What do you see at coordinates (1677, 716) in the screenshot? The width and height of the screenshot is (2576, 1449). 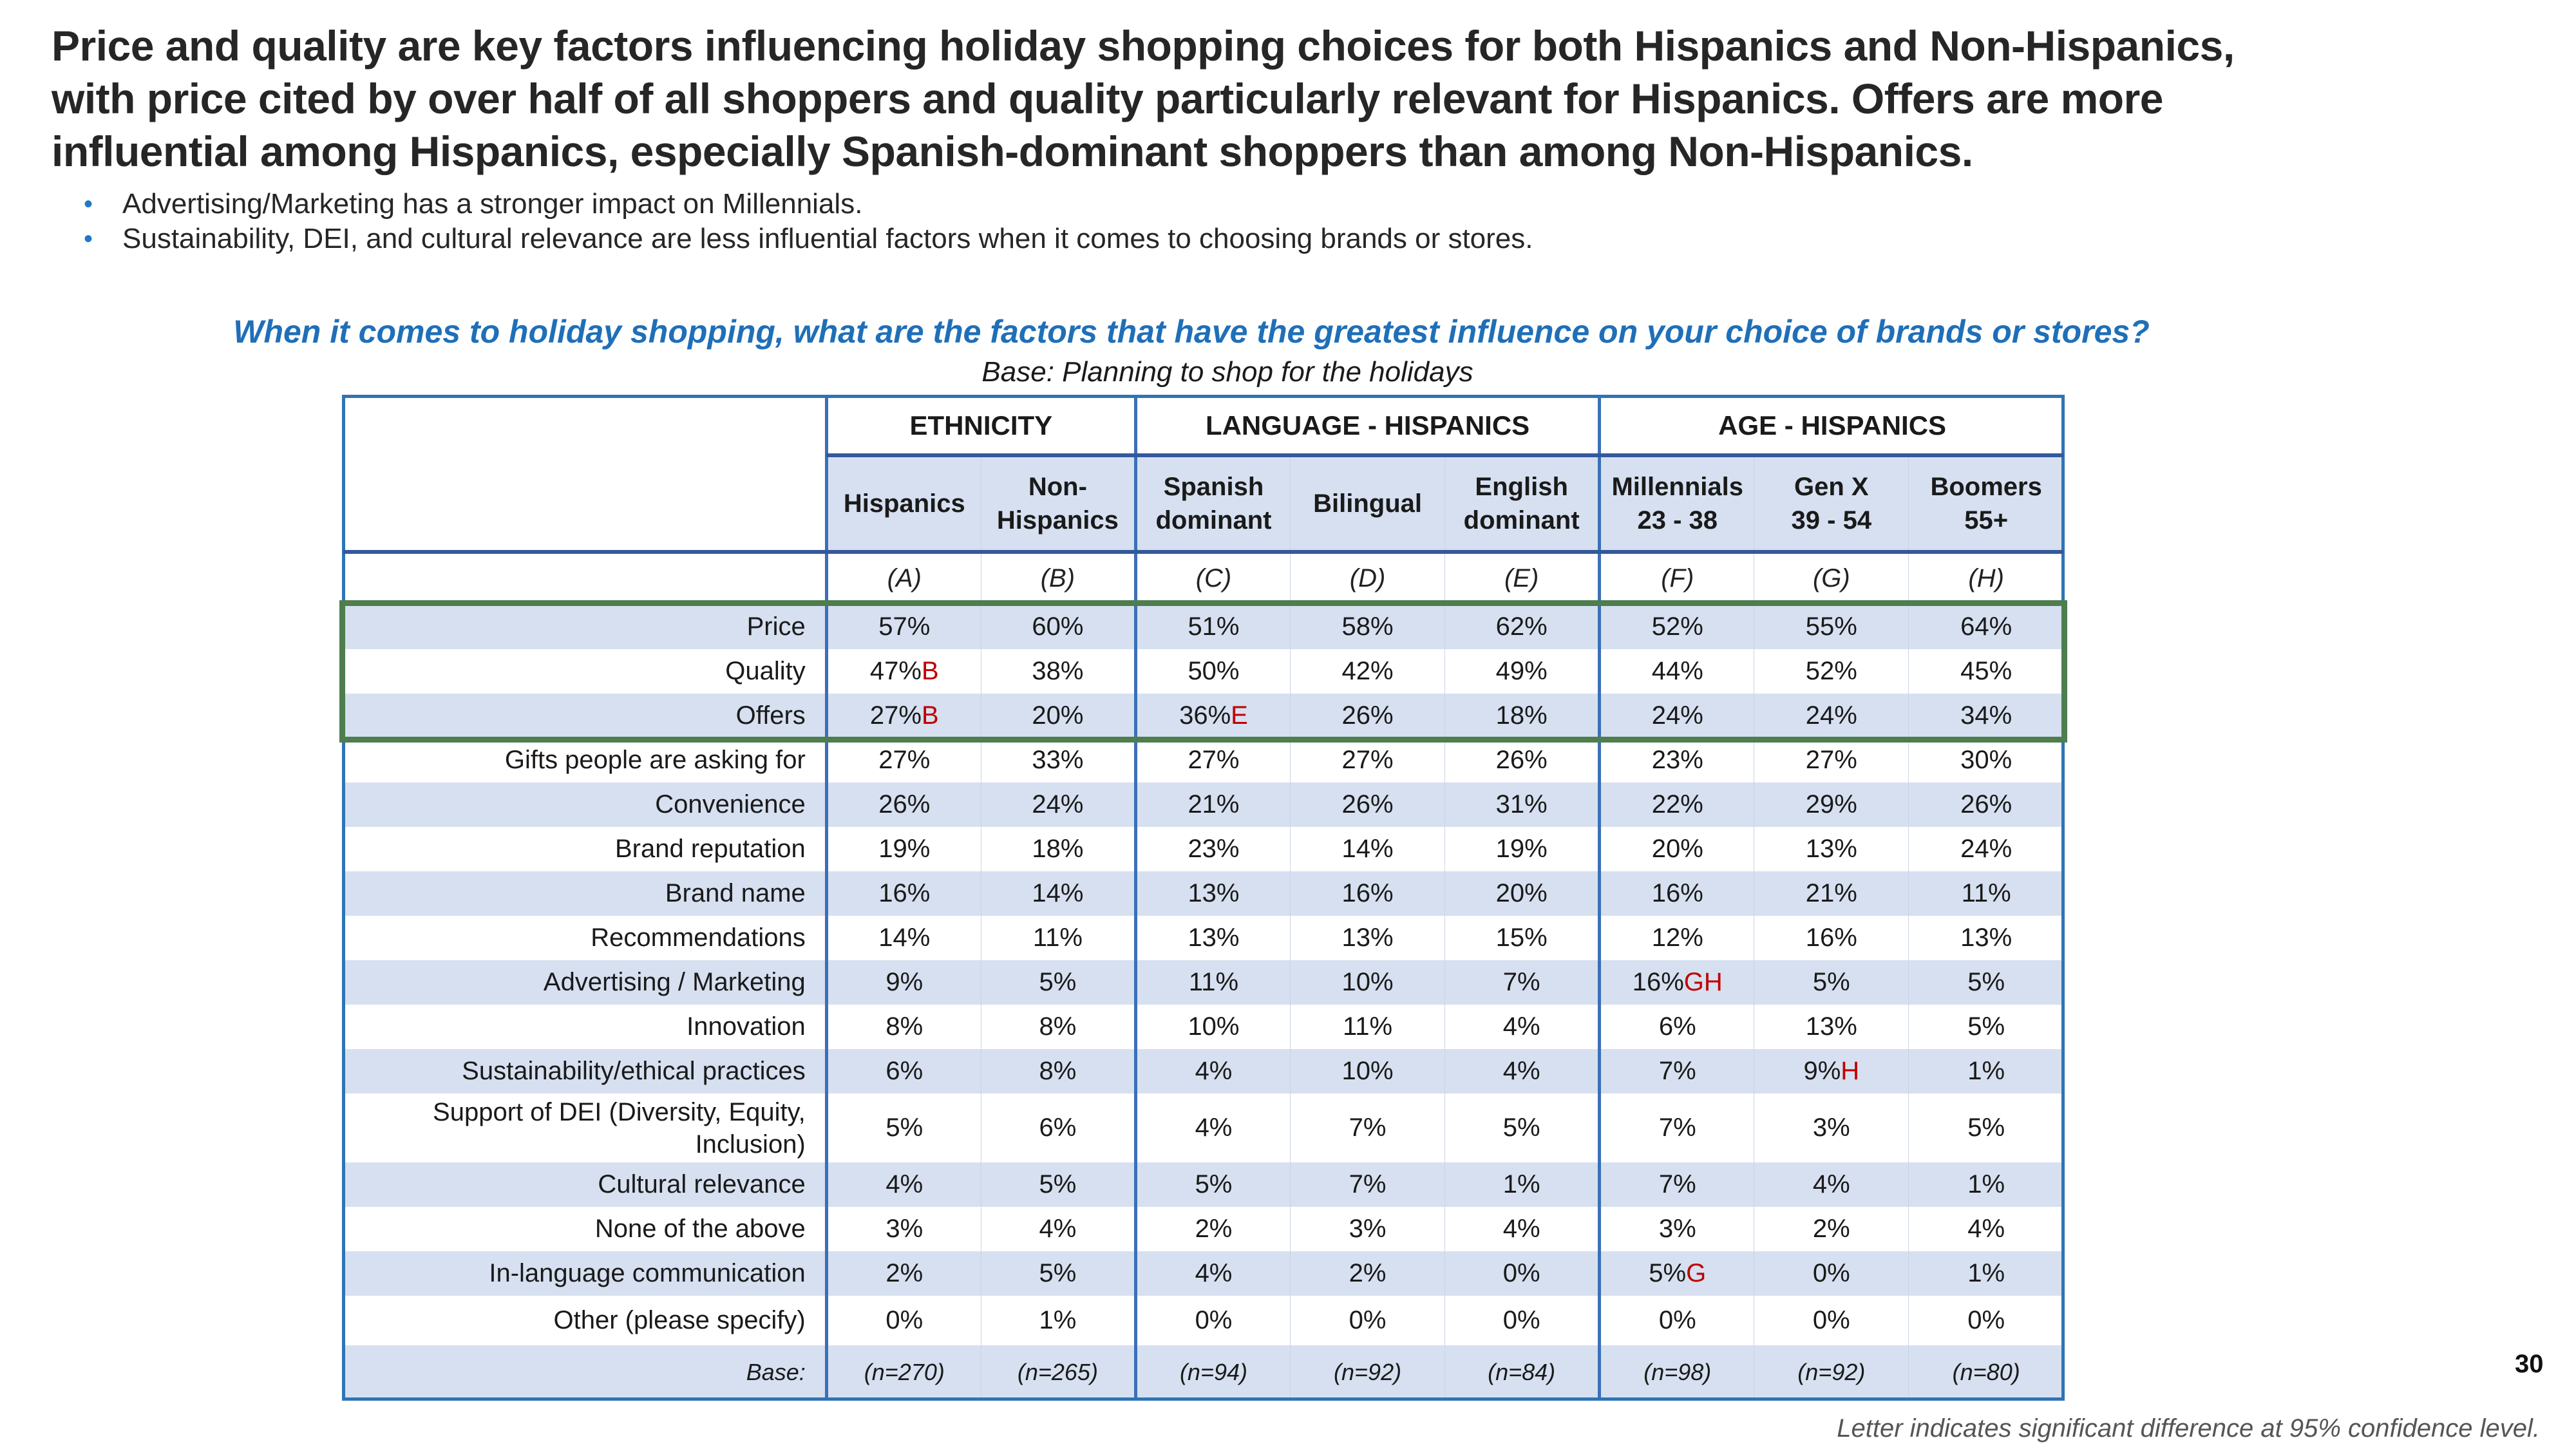 I see `cell-value: 24%` at bounding box center [1677, 716].